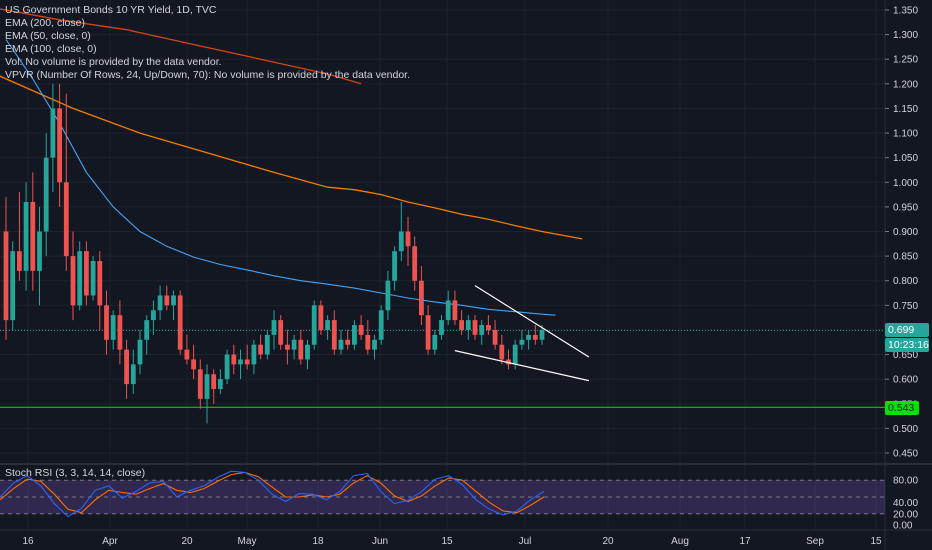  What do you see at coordinates (905, 60) in the screenshot?
I see `price-tick-label: 1.250` at bounding box center [905, 60].